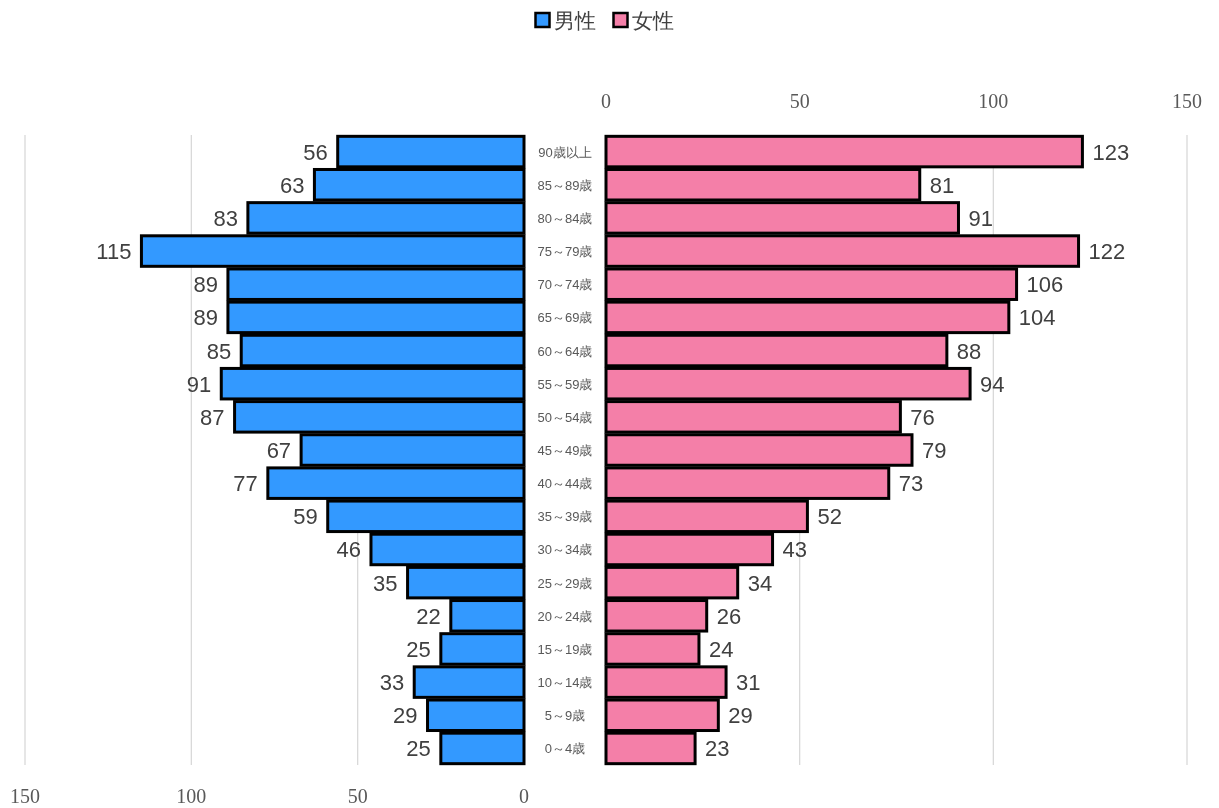 This screenshot has width=1219, height=808. I want to click on data-label: 123, so click(1111, 152).